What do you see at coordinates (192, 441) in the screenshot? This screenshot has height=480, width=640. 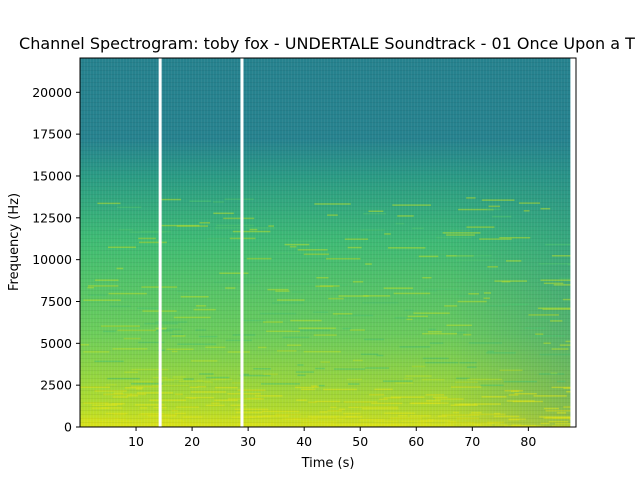 I see `x-tick-label: 20` at bounding box center [192, 441].